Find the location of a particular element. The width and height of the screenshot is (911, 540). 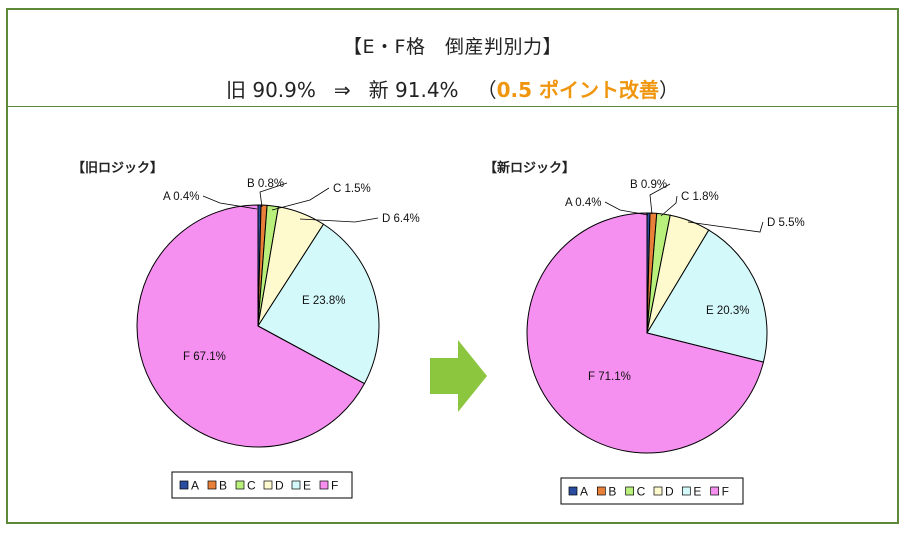

improvement-open-paren: （ is located at coordinates (486, 90).